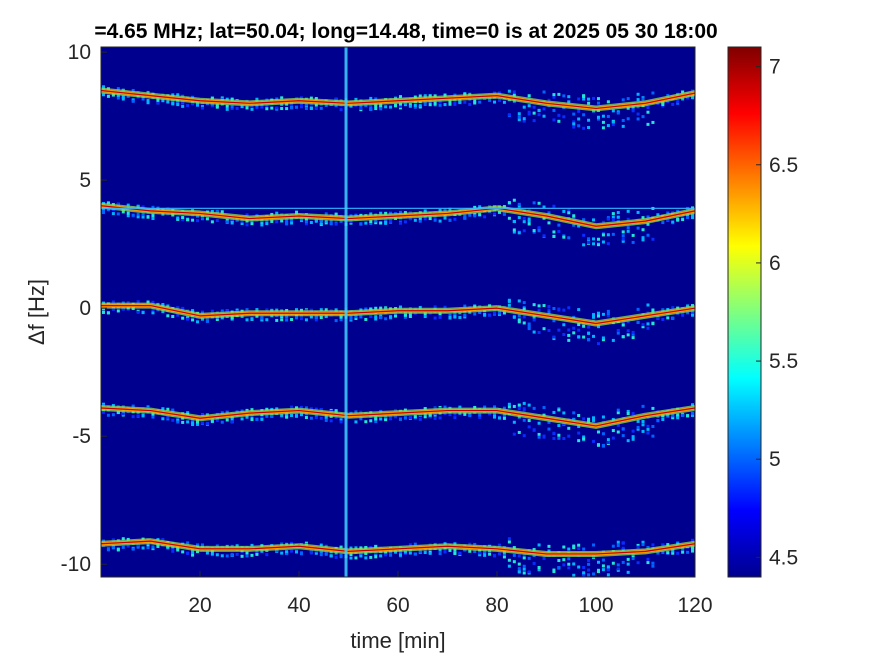 Image resolution: width=875 pixels, height=656 pixels. I want to click on trace-peak, so click(398, 417).